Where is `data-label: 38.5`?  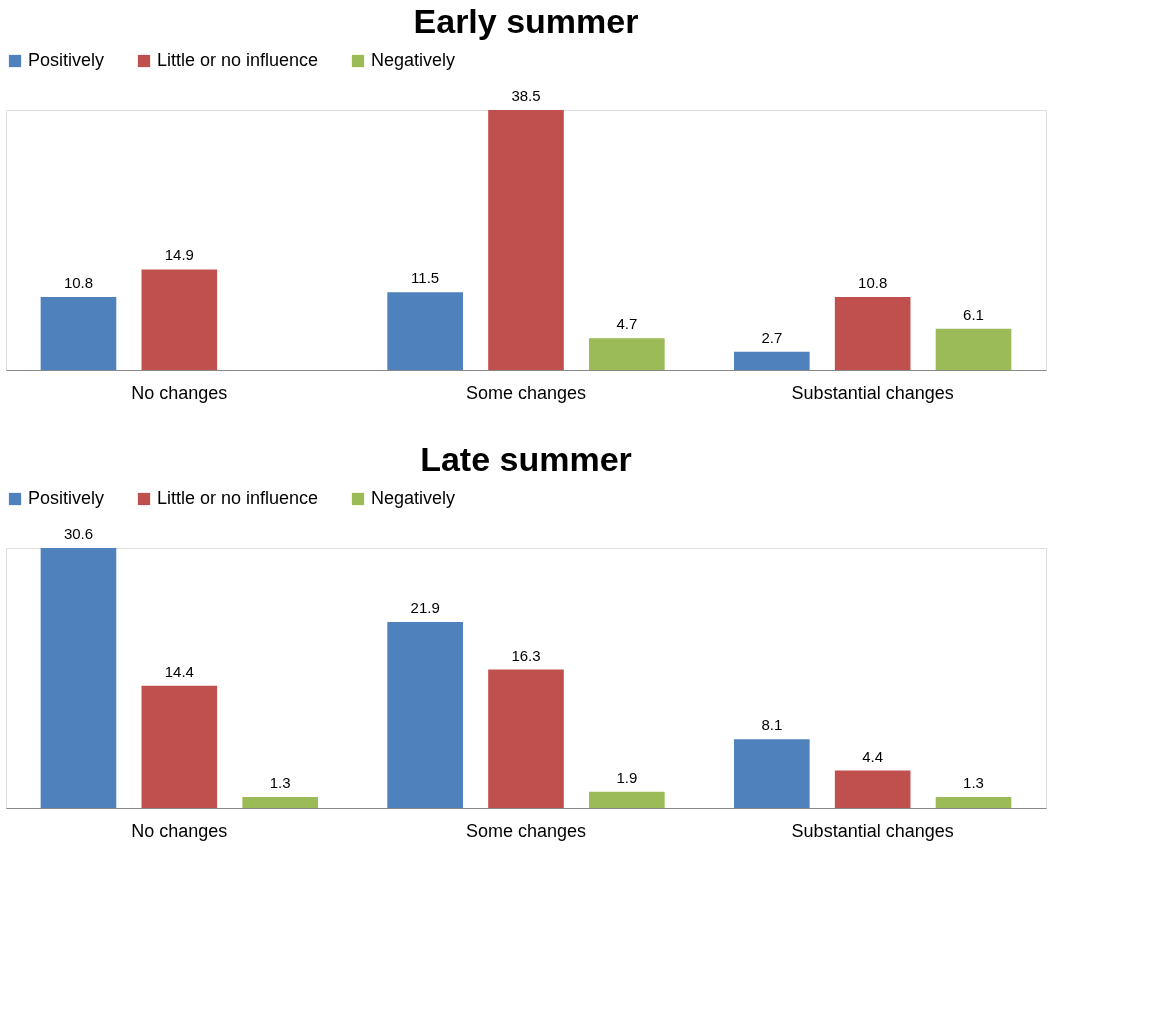 data-label: 38.5 is located at coordinates (526, 95).